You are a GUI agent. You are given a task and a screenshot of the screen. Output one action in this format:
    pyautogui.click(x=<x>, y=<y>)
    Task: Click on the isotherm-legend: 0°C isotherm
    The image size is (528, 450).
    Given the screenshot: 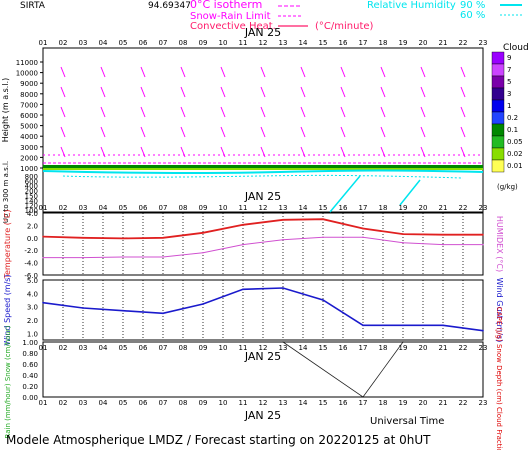 What is the action you would take?
    pyautogui.click(x=226, y=5)
    